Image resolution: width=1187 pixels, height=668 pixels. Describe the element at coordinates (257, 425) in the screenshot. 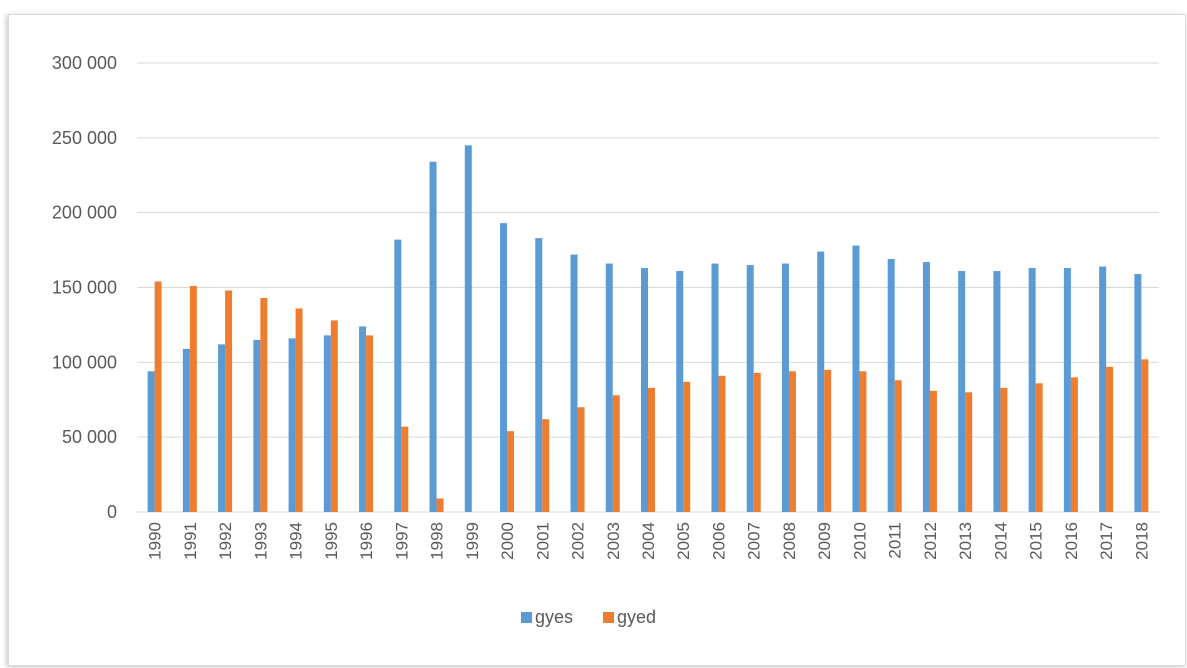

I see `bar-gyes-1993` at that location.